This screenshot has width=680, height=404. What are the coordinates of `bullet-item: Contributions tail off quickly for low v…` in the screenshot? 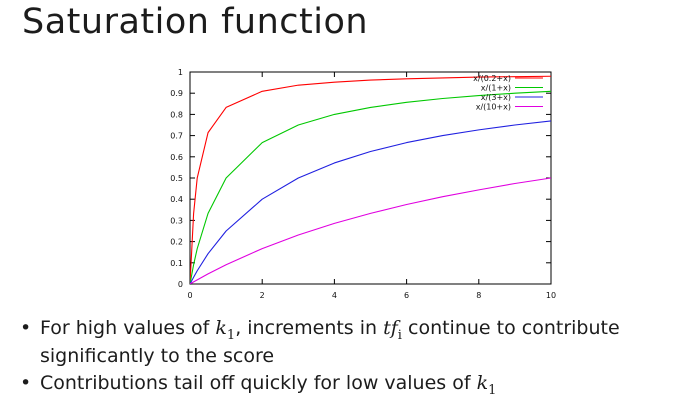 It's located at (350, 386).